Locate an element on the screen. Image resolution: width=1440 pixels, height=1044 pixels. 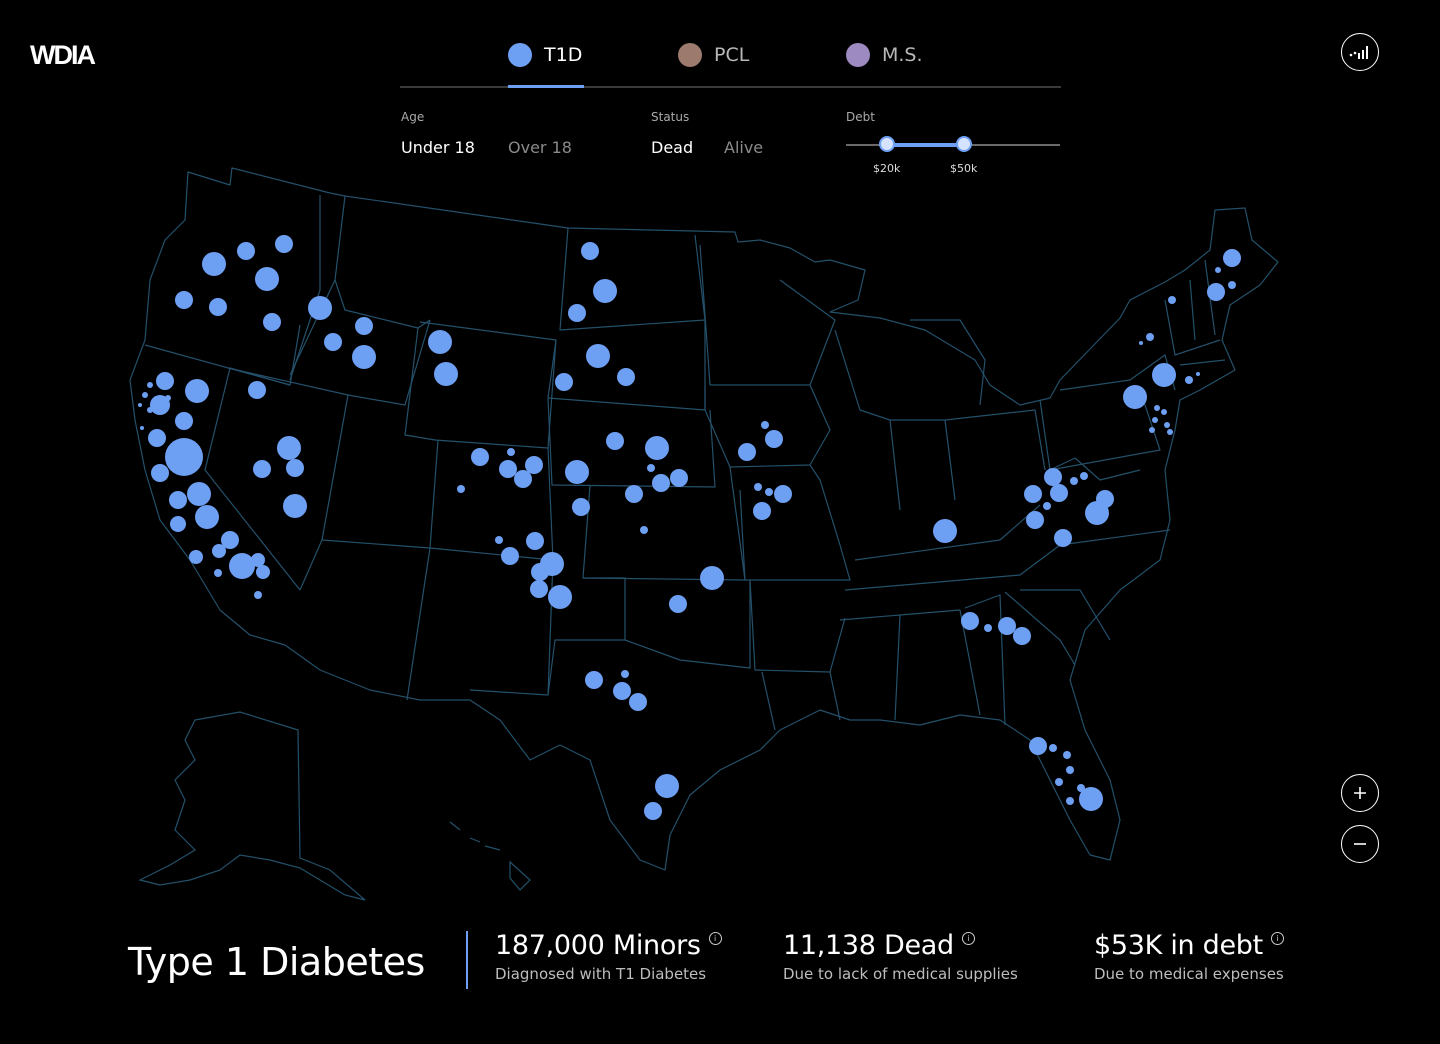
age-option-over-18: Over 18 is located at coordinates (540, 147).